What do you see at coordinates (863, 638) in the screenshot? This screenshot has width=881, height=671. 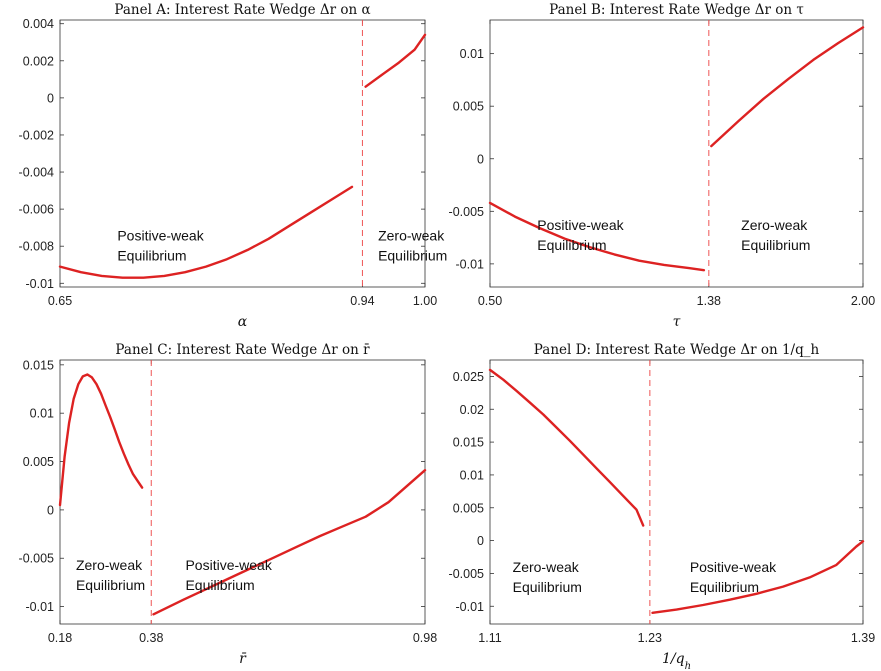 I see `panel-d-xtick-label: 1.39` at bounding box center [863, 638].